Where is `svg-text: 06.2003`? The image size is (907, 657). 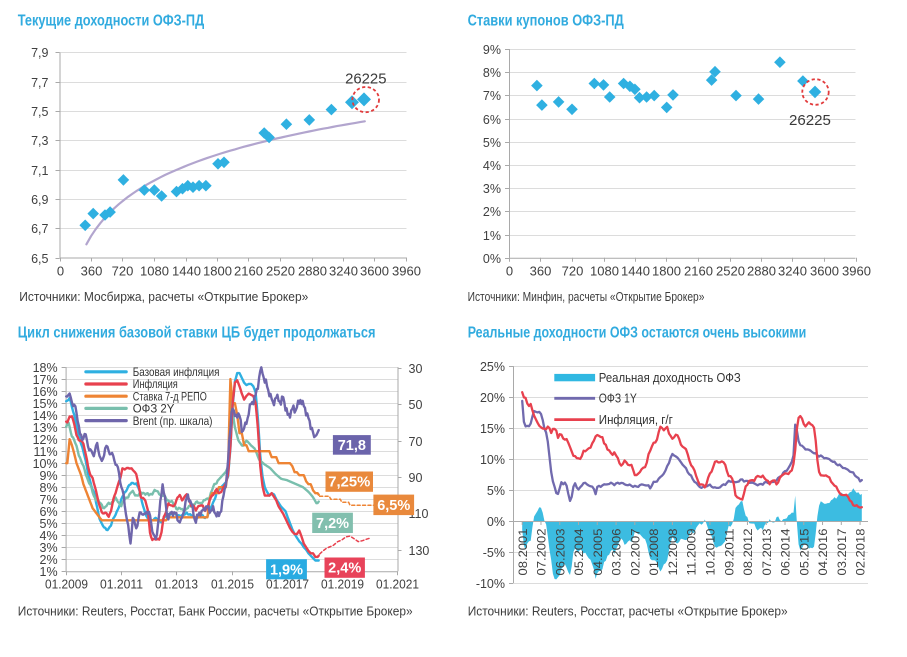
svg-text: 06.2003 is located at coordinates (560, 551).